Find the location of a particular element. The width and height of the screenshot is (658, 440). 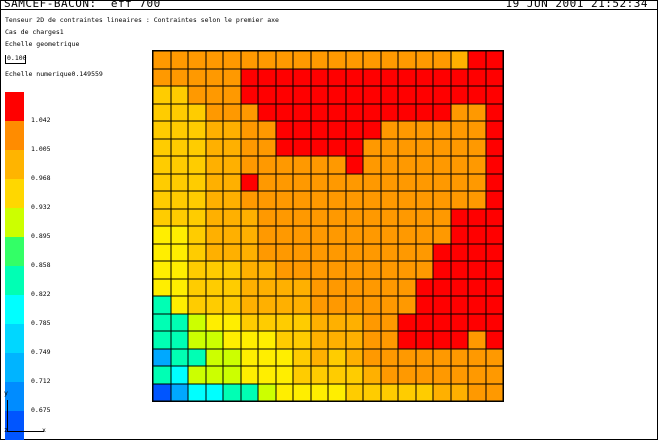

legend-label: 0.675 is located at coordinates (41, 410).